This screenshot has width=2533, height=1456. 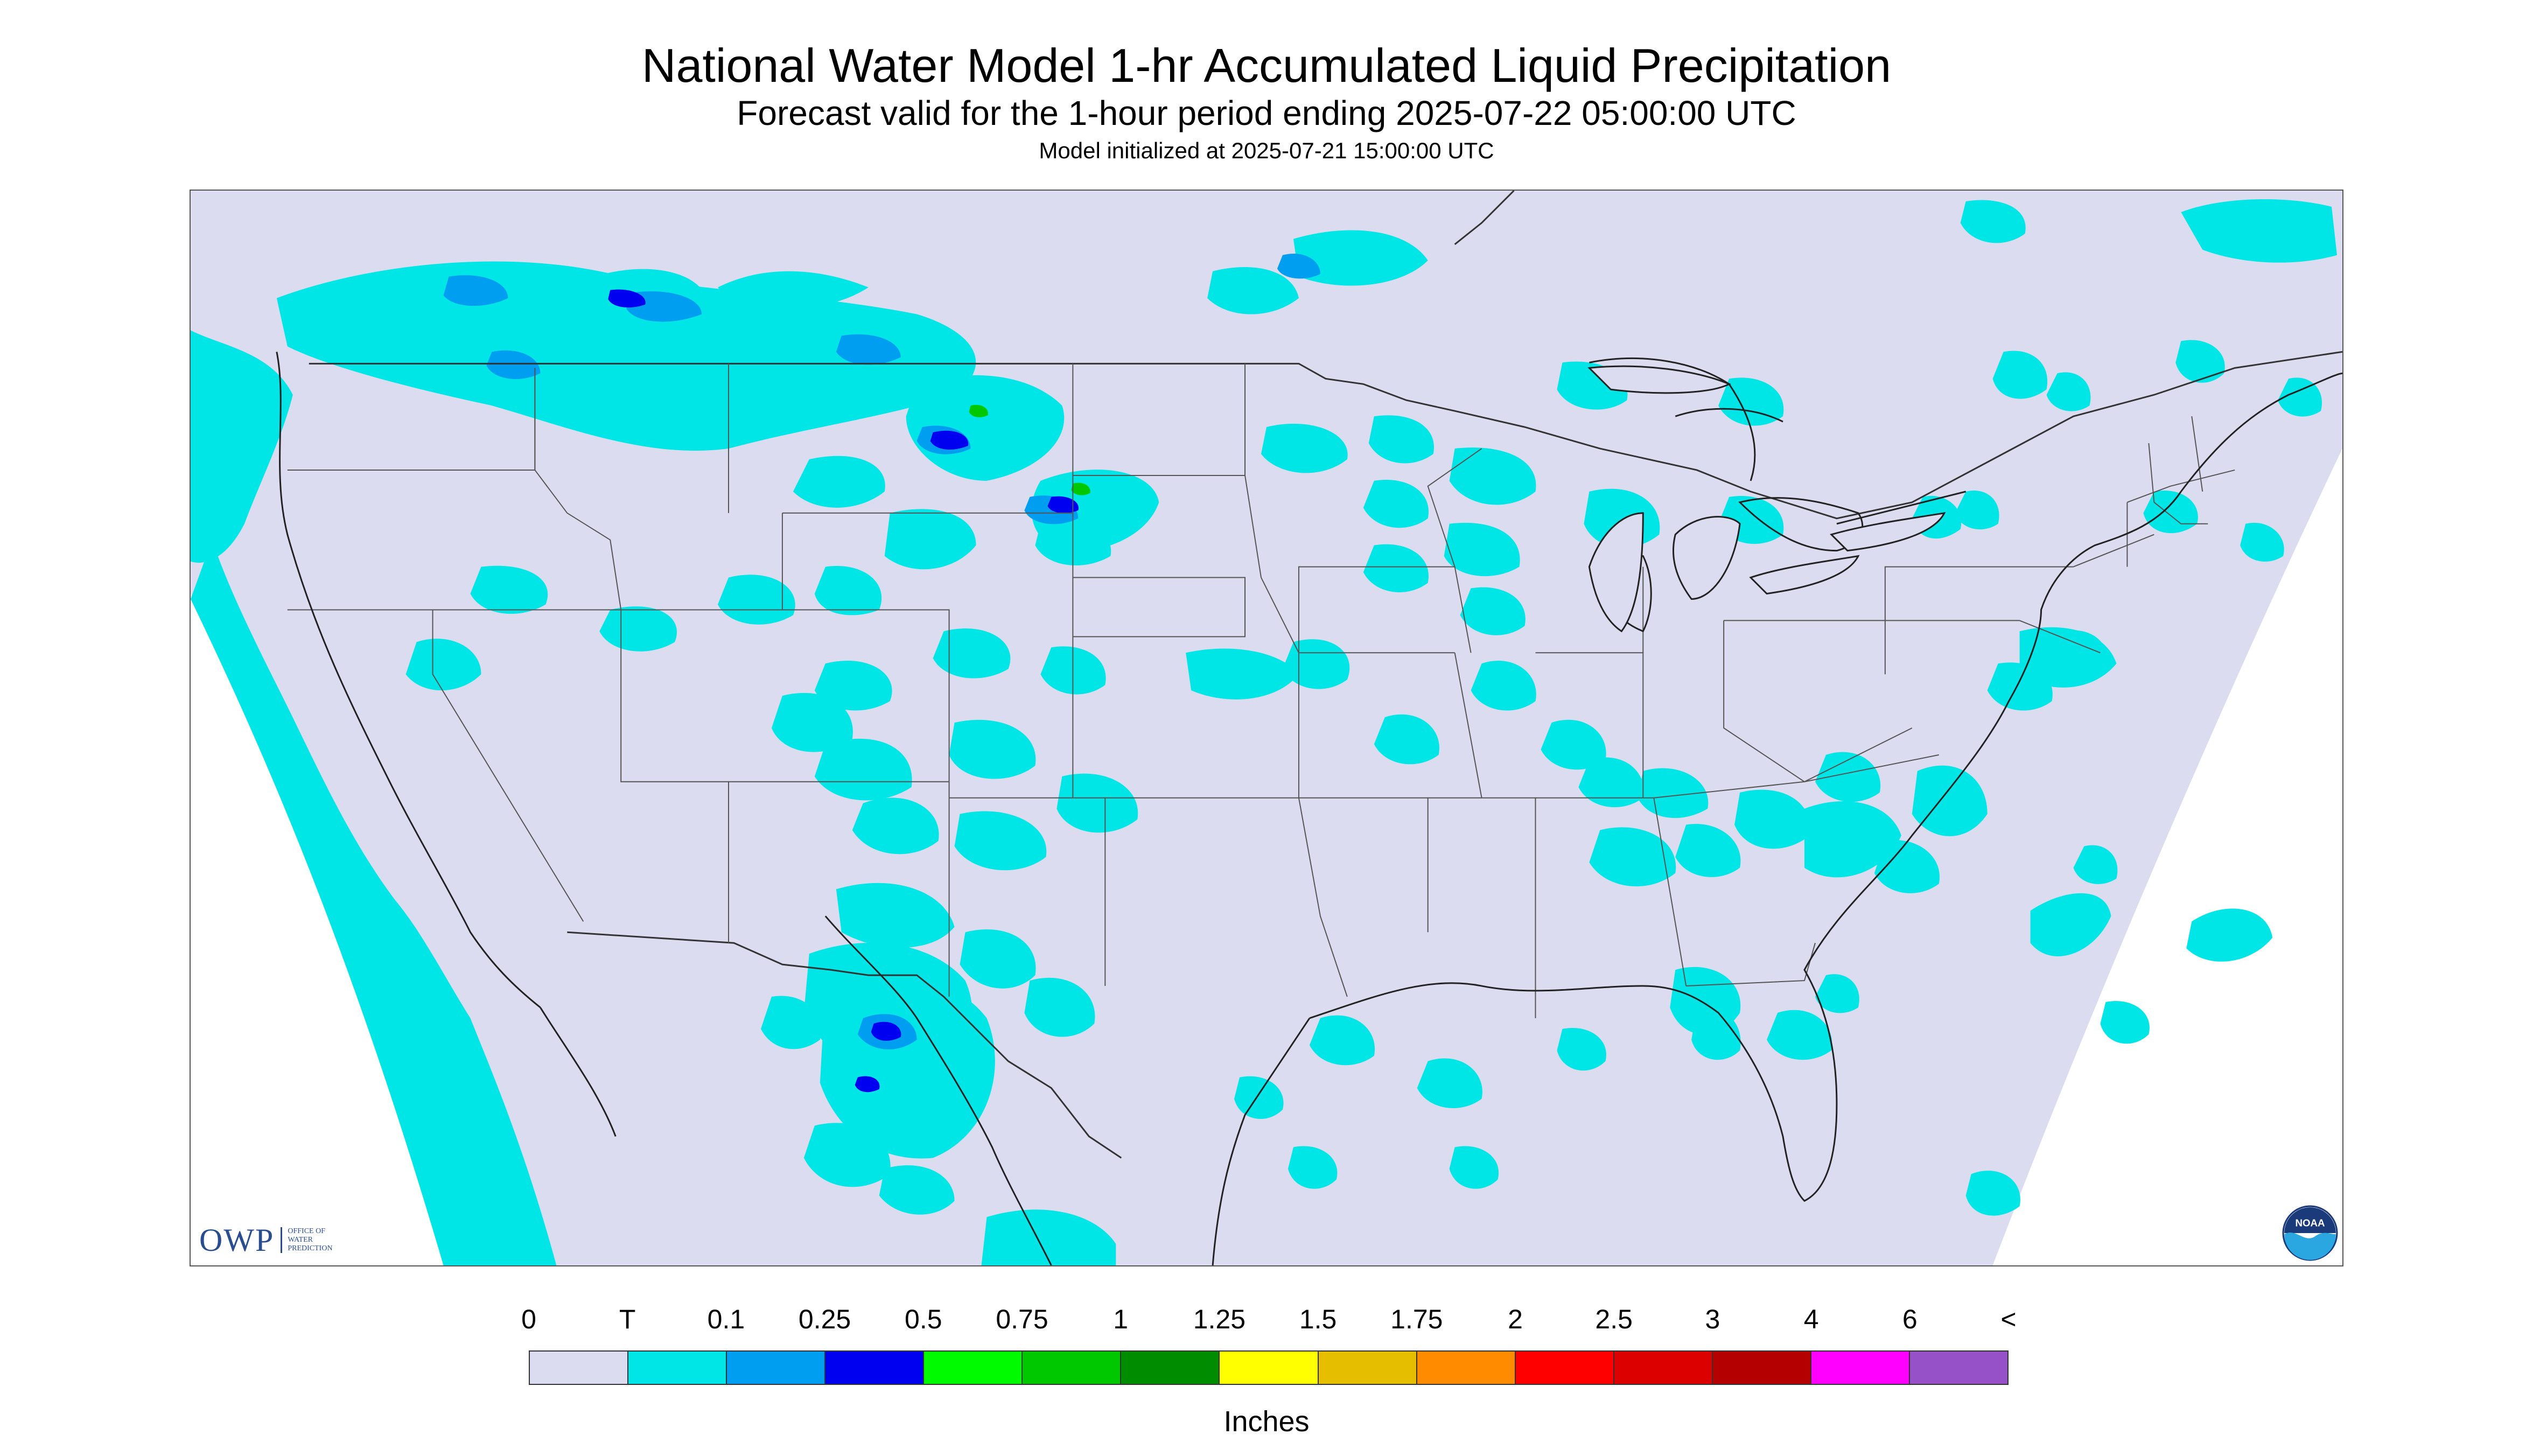 I want to click on owp-logo: OWP OFFICE OF WATER PREDICTION, so click(x=273, y=1240).